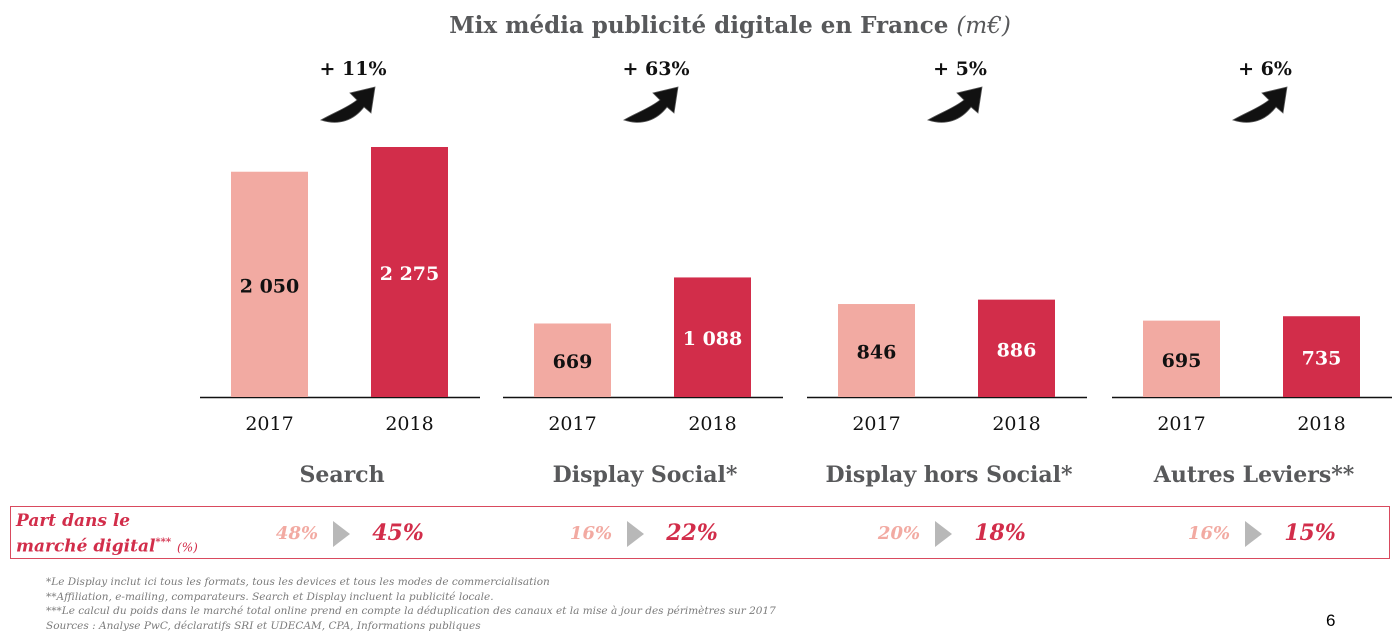 Image resolution: width=1400 pixels, height=643 pixels. I want to click on data-label: 2 050, so click(270, 286).